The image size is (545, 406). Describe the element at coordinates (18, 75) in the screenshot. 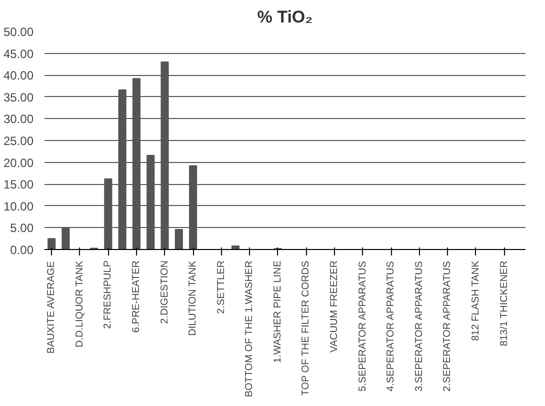

I see `y-tick-label: 40.00` at that location.